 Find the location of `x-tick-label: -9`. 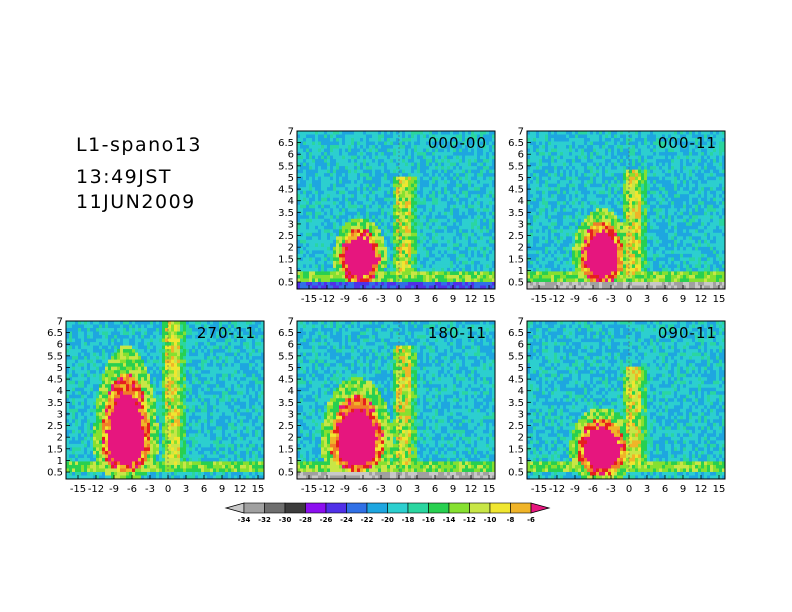

x-tick-label: -9 is located at coordinates (345, 299).